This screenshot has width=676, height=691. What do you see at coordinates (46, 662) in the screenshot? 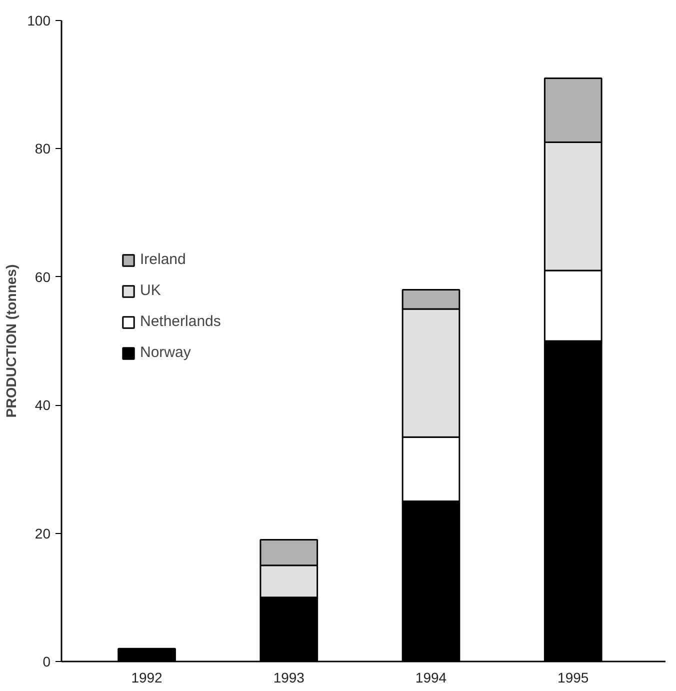
I see `y-tick-label: 0` at bounding box center [46, 662].